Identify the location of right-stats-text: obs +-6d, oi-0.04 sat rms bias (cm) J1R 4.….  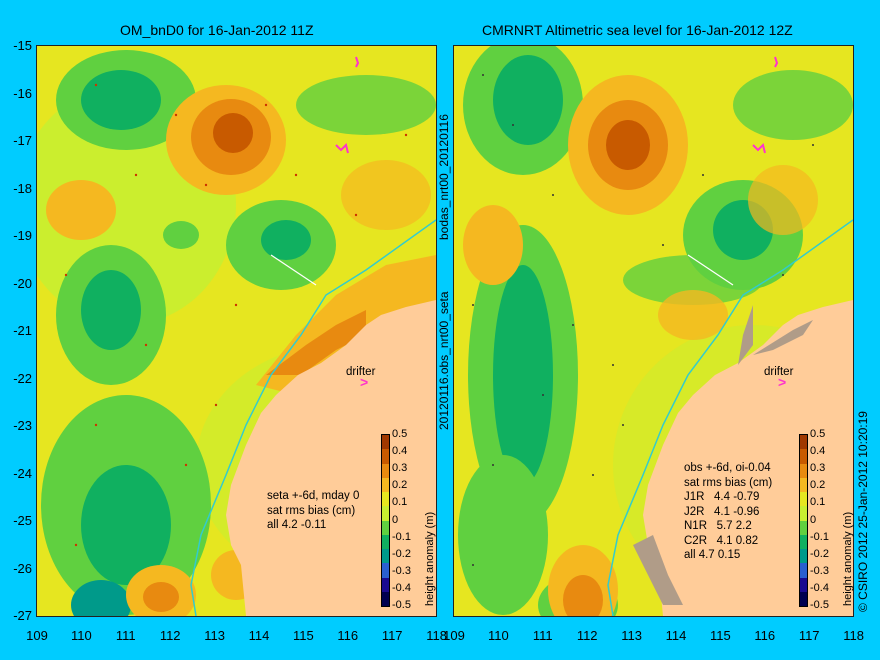
(728, 512).